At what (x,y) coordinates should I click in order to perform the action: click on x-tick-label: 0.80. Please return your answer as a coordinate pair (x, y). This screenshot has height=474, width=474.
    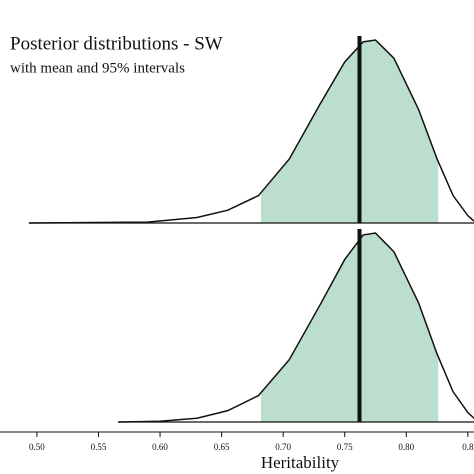
    Looking at the image, I should click on (406, 447).